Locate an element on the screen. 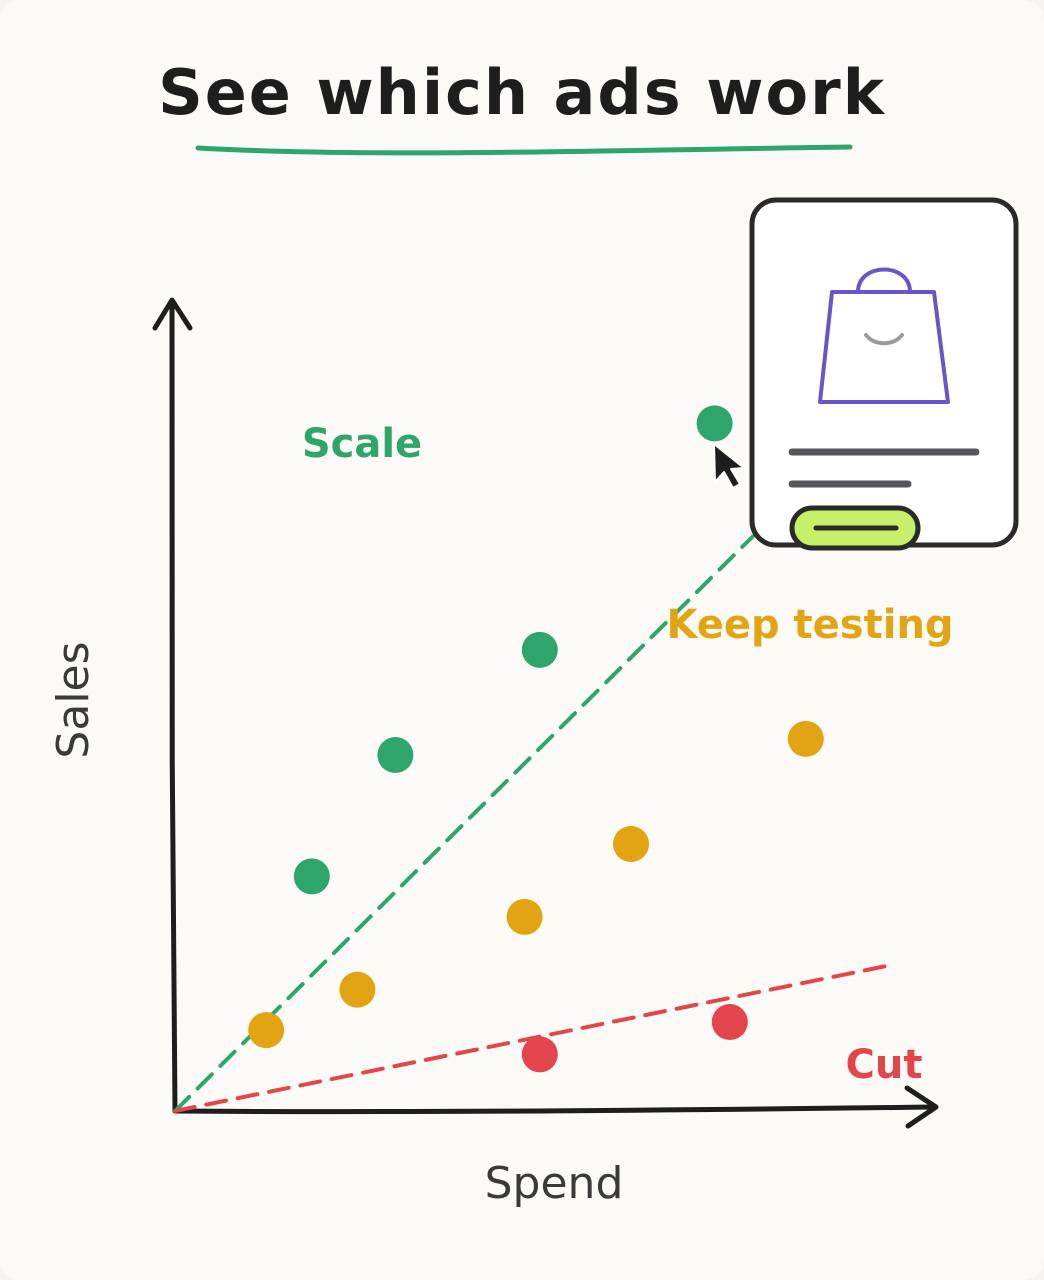  x-axis-arrow is located at coordinates (921, 1107).